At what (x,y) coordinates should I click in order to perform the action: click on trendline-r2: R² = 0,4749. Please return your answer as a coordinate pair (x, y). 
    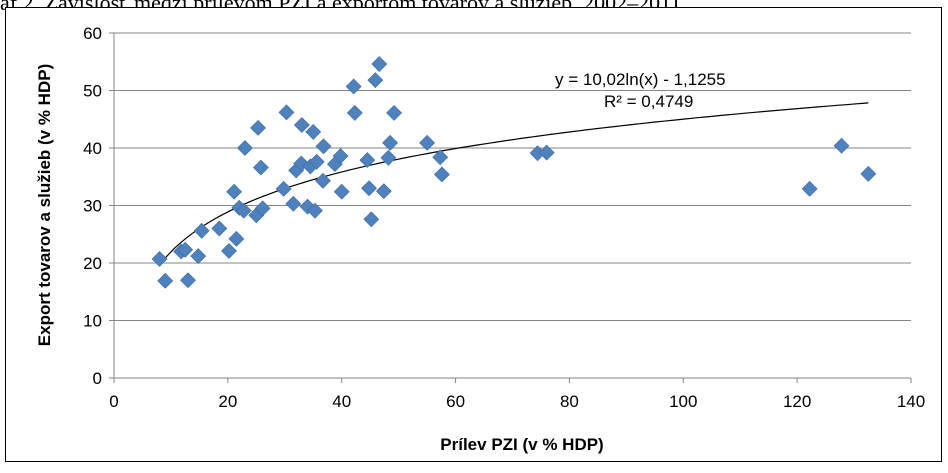
    Looking at the image, I should click on (648, 101).